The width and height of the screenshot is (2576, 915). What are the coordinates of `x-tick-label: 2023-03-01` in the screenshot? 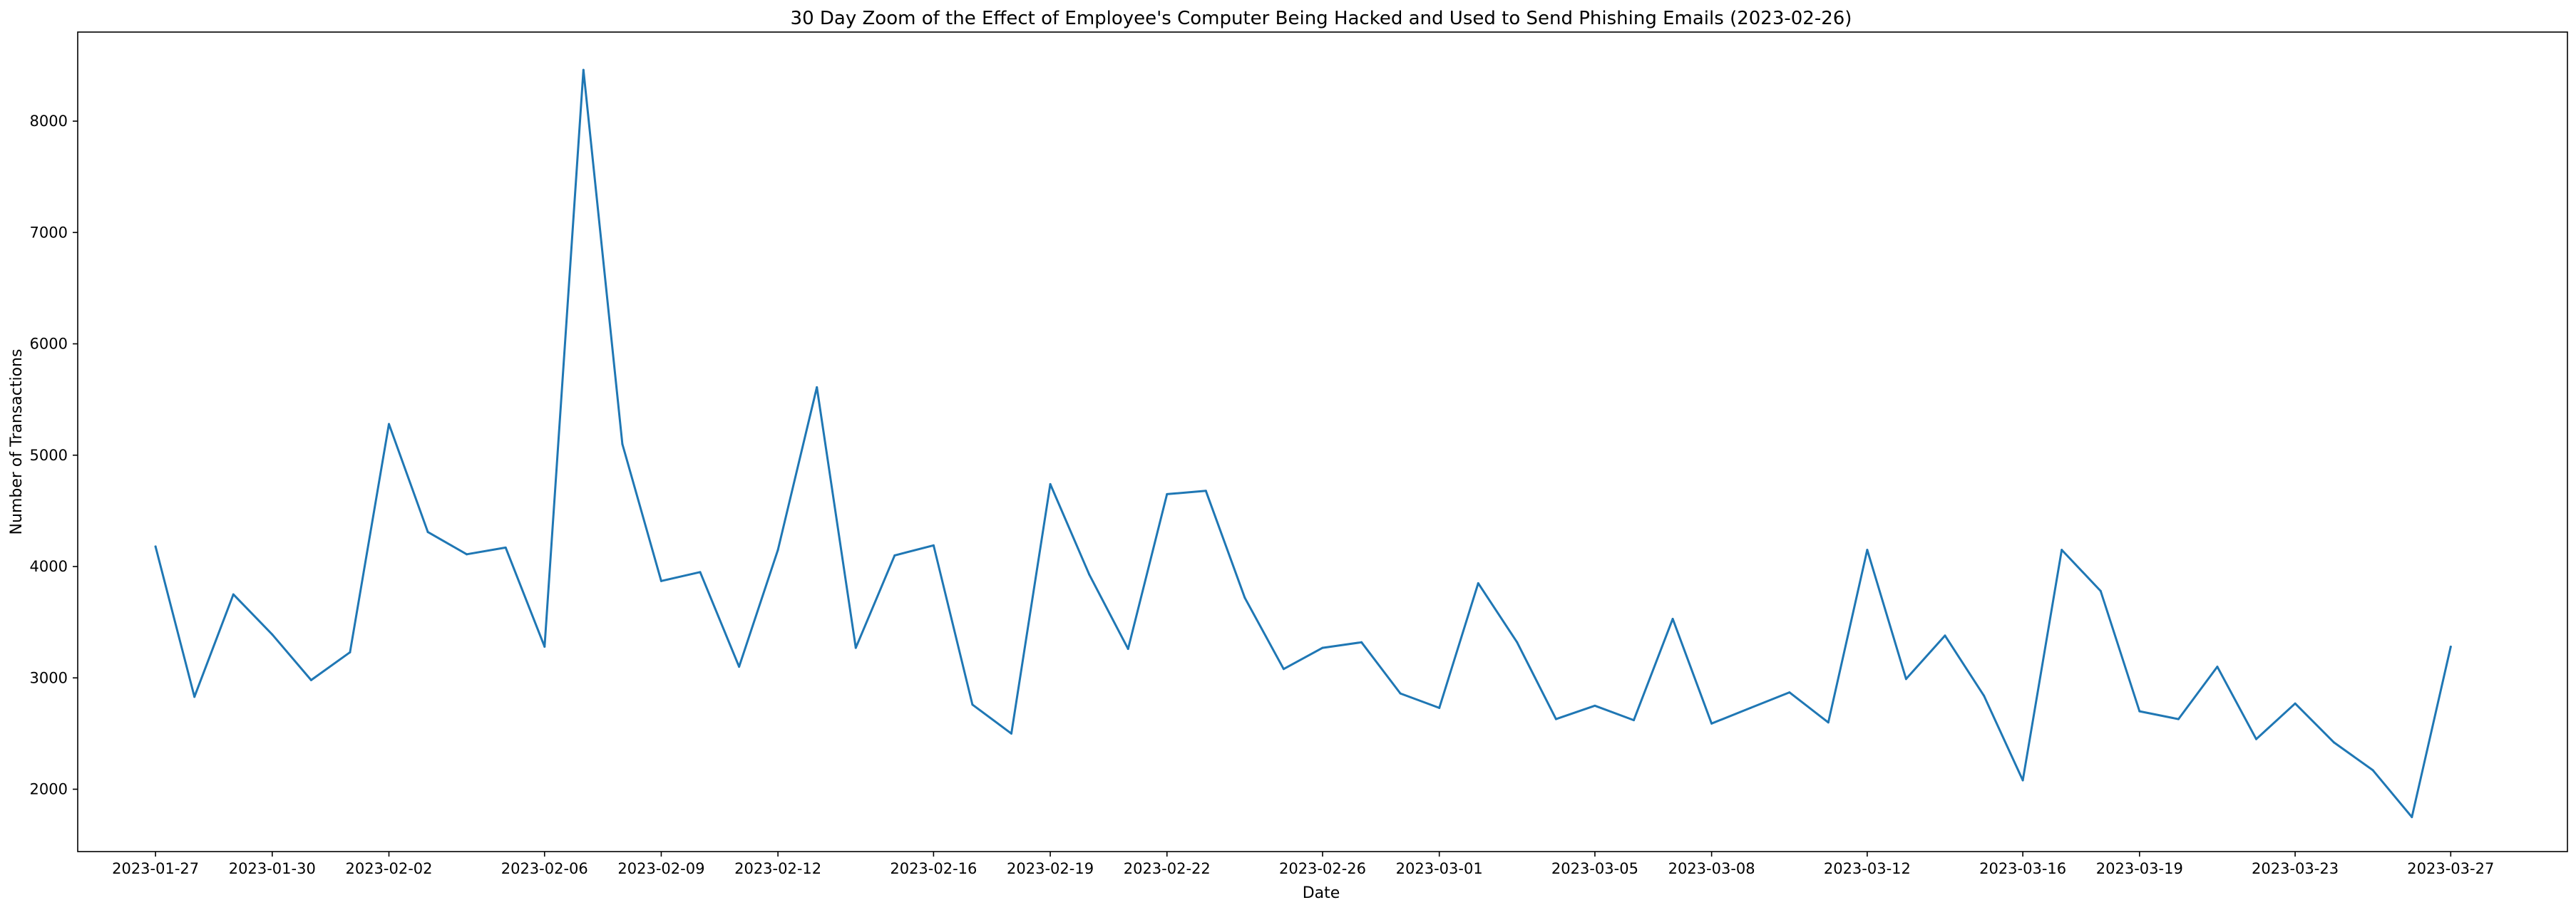 It's located at (1439, 868).